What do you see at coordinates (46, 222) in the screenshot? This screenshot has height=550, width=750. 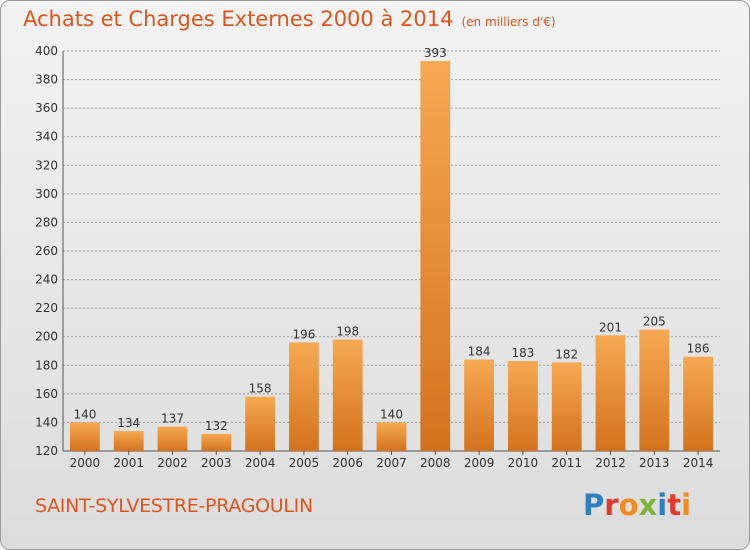 I see `y-tick-label: 280` at bounding box center [46, 222].